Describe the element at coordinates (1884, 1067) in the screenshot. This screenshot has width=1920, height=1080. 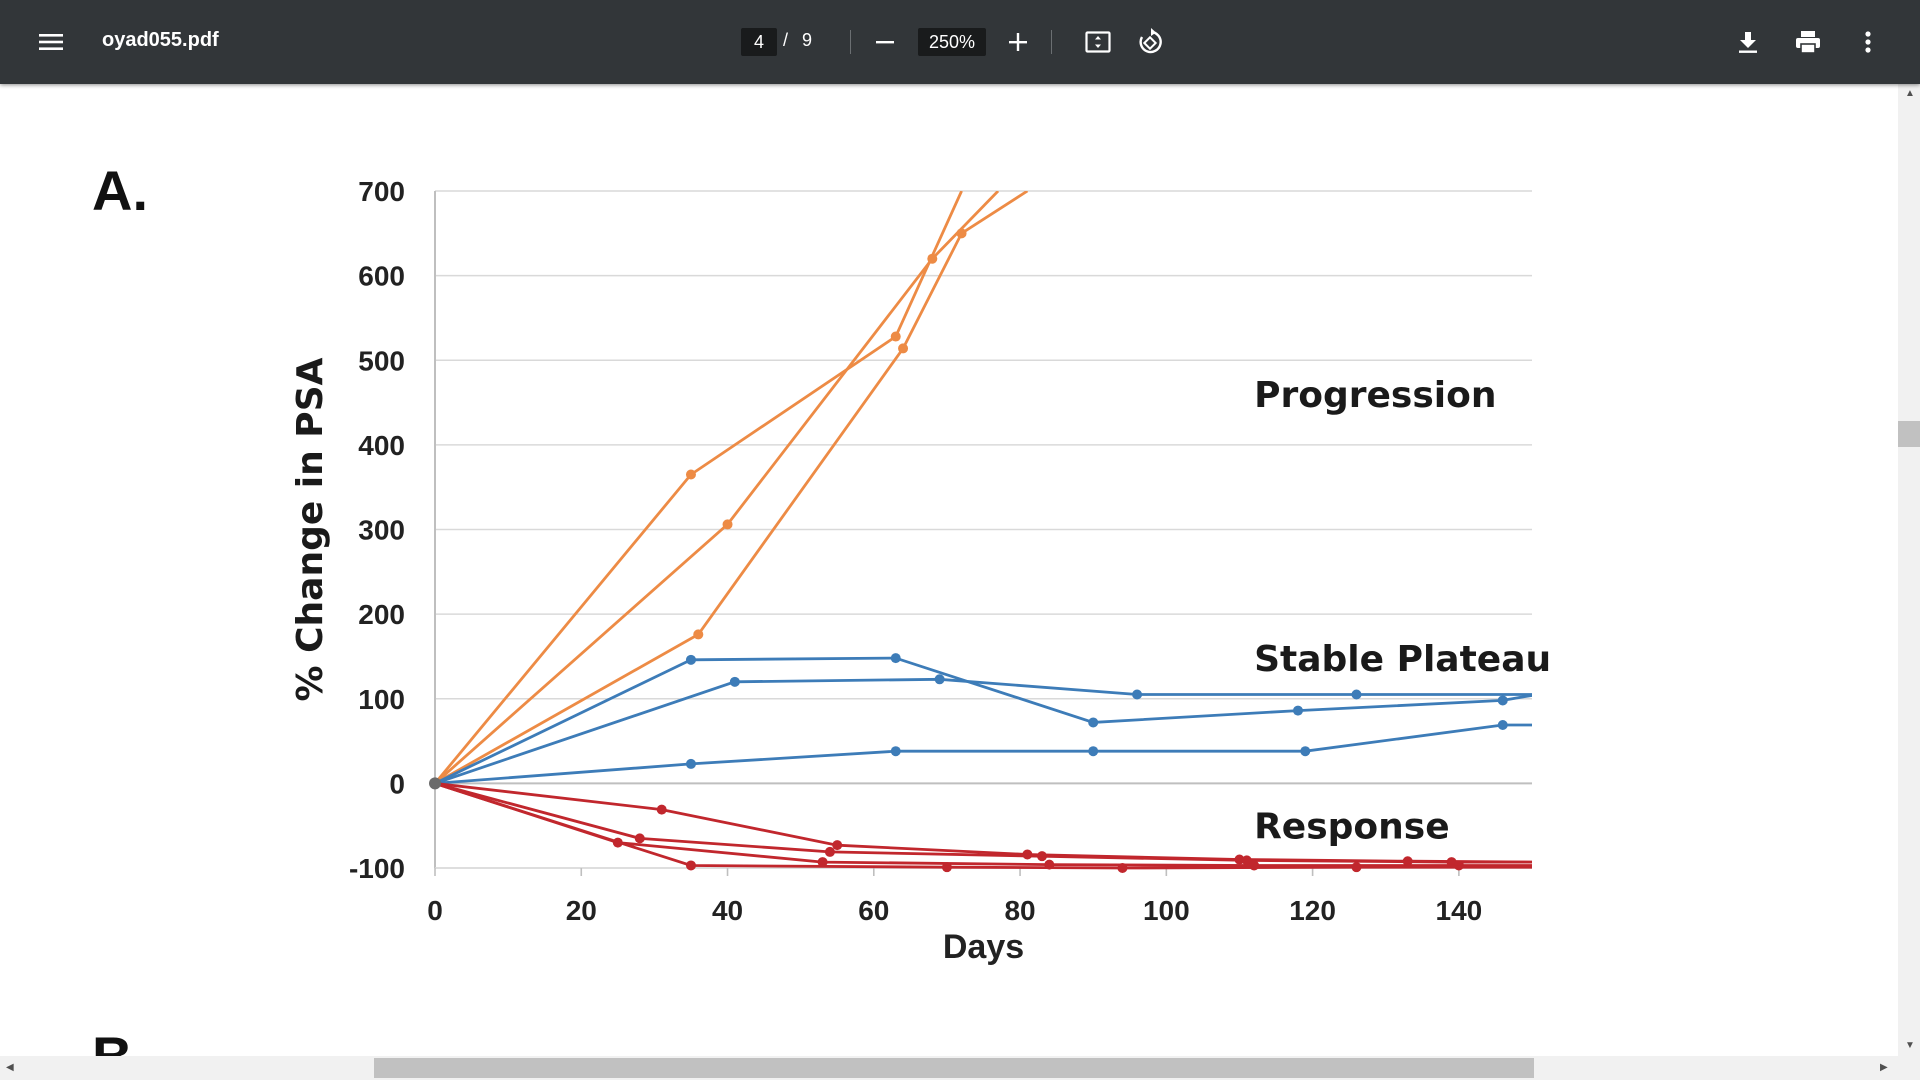
I see `scroll-right-icon: ▶` at that location.